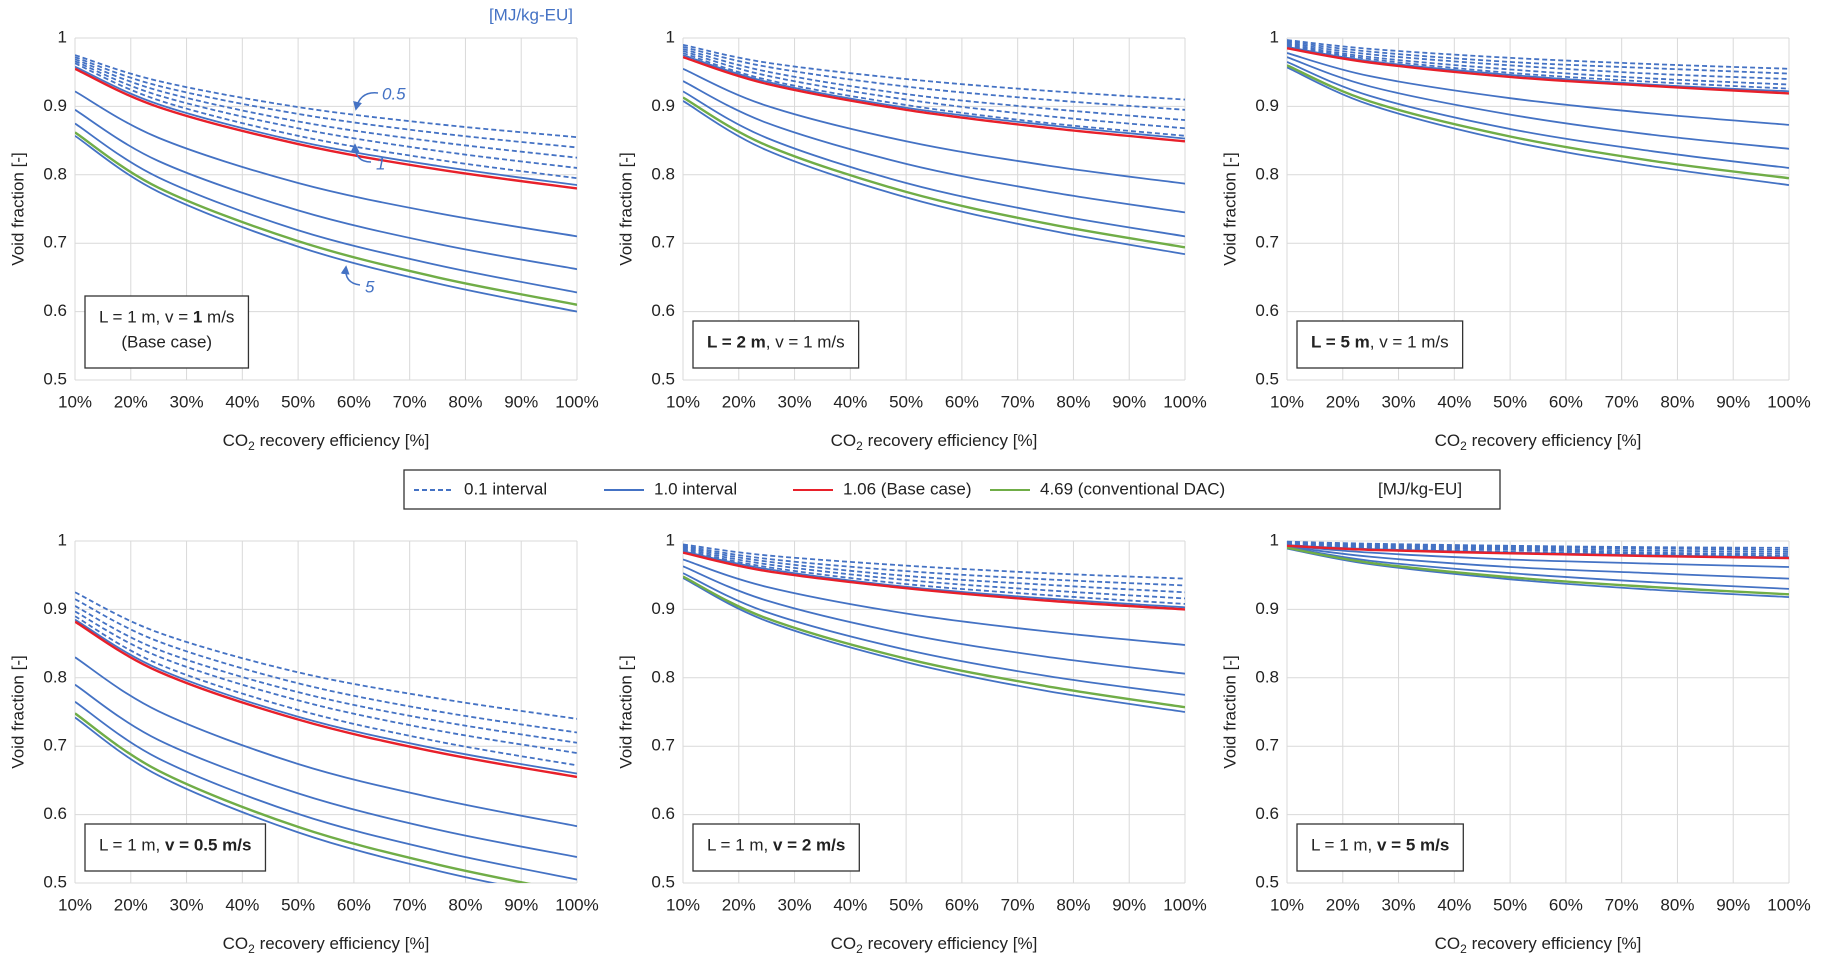  Describe the element at coordinates (1340, 342) in the screenshot. I see `box-label-part: L = 5 m` at that location.